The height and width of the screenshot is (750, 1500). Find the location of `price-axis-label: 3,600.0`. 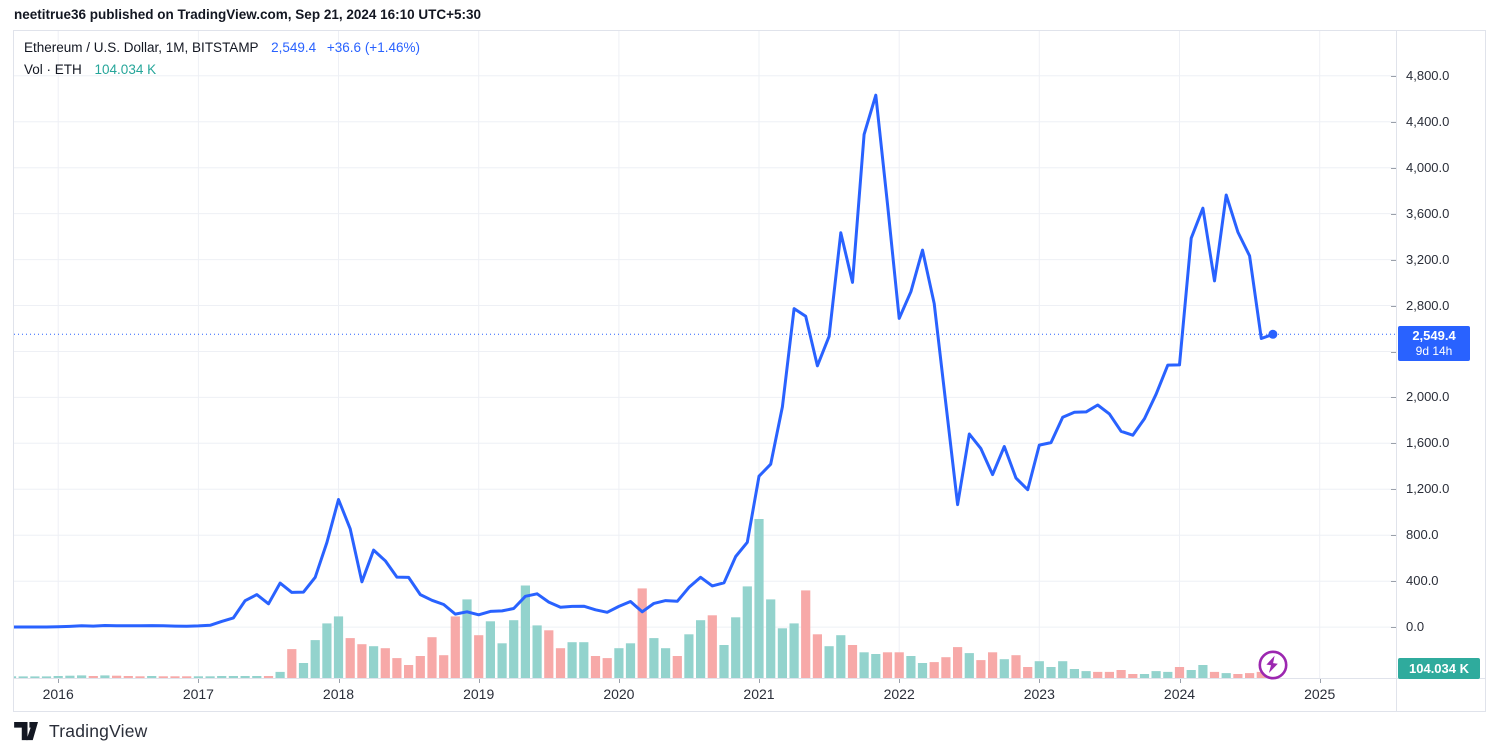

price-axis-label: 3,600.0 is located at coordinates (1428, 213).